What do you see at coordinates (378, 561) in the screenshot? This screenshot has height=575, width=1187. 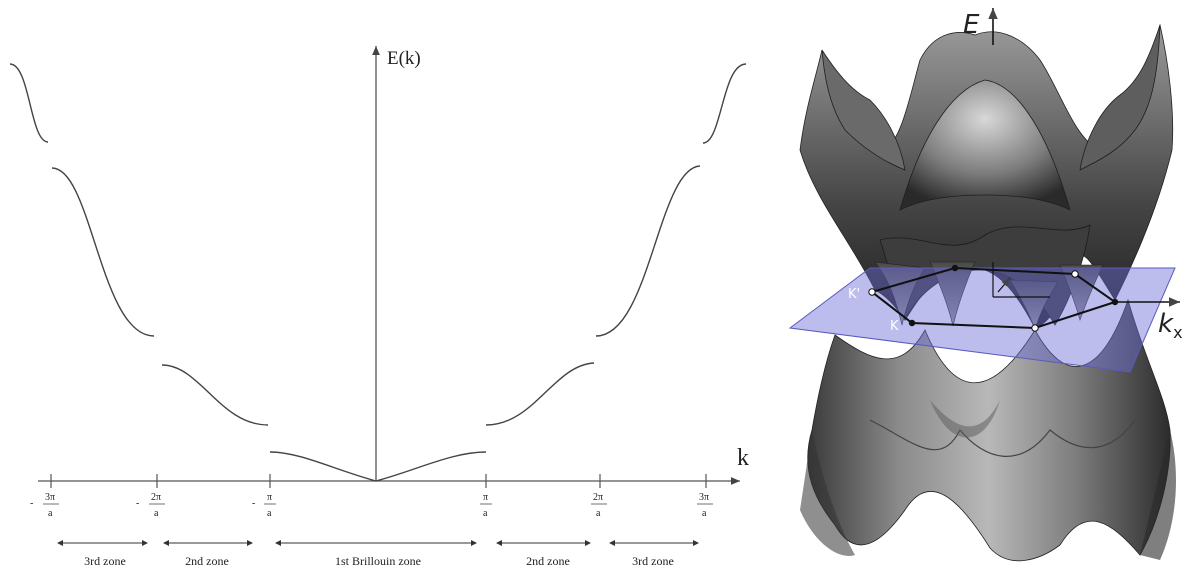 I see `zone-label: 1st Brillouin zone` at bounding box center [378, 561].